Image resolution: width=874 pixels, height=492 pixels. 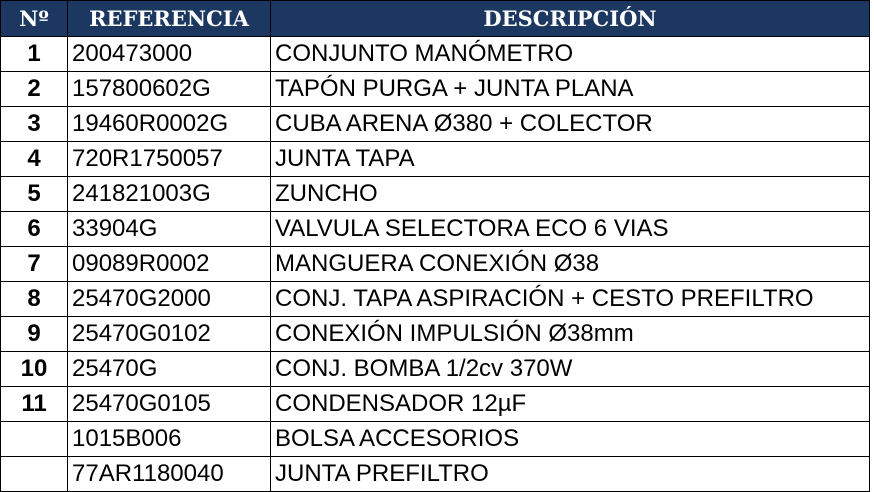 What do you see at coordinates (570, 159) in the screenshot?
I see `row-description: JUNTA TAPA` at bounding box center [570, 159].